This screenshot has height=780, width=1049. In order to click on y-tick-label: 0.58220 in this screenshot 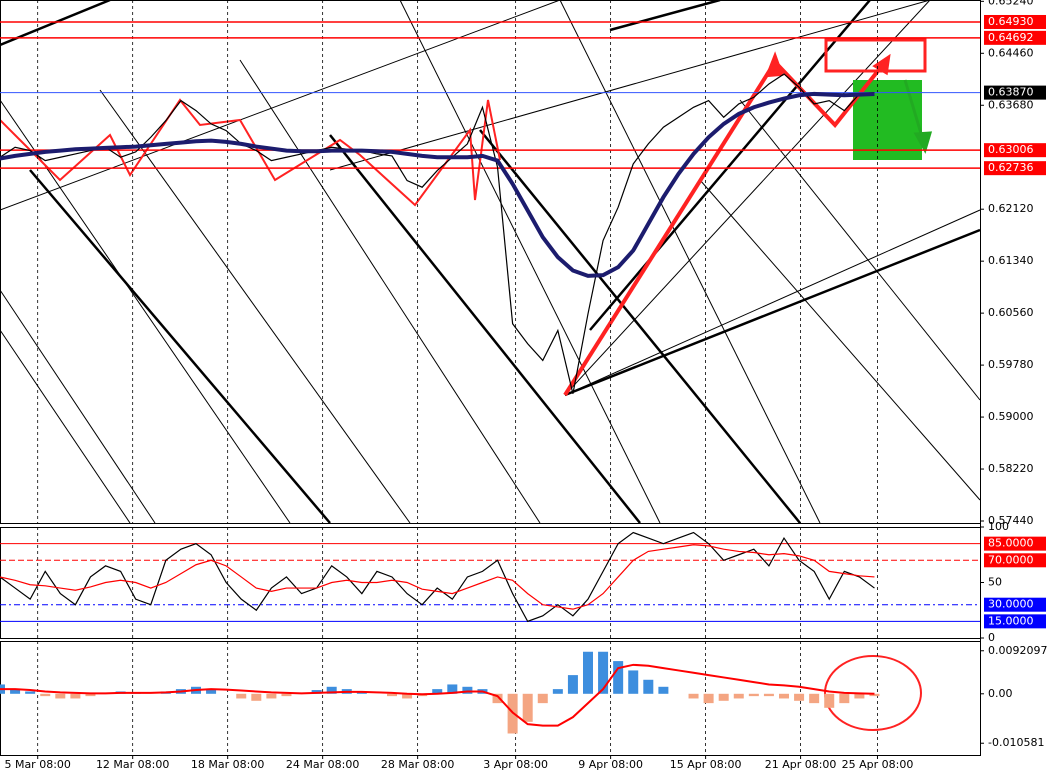, I will do `click(1011, 468)`.